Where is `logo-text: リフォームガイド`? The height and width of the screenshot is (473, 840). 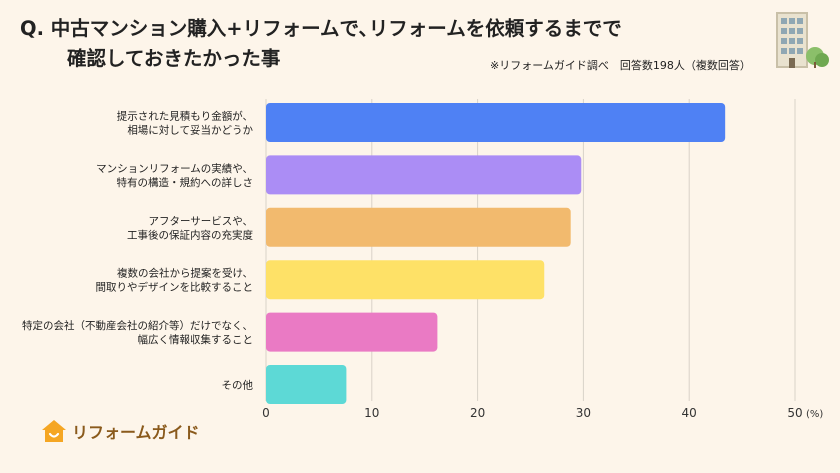 logo-text: リフォームガイド is located at coordinates (136, 432).